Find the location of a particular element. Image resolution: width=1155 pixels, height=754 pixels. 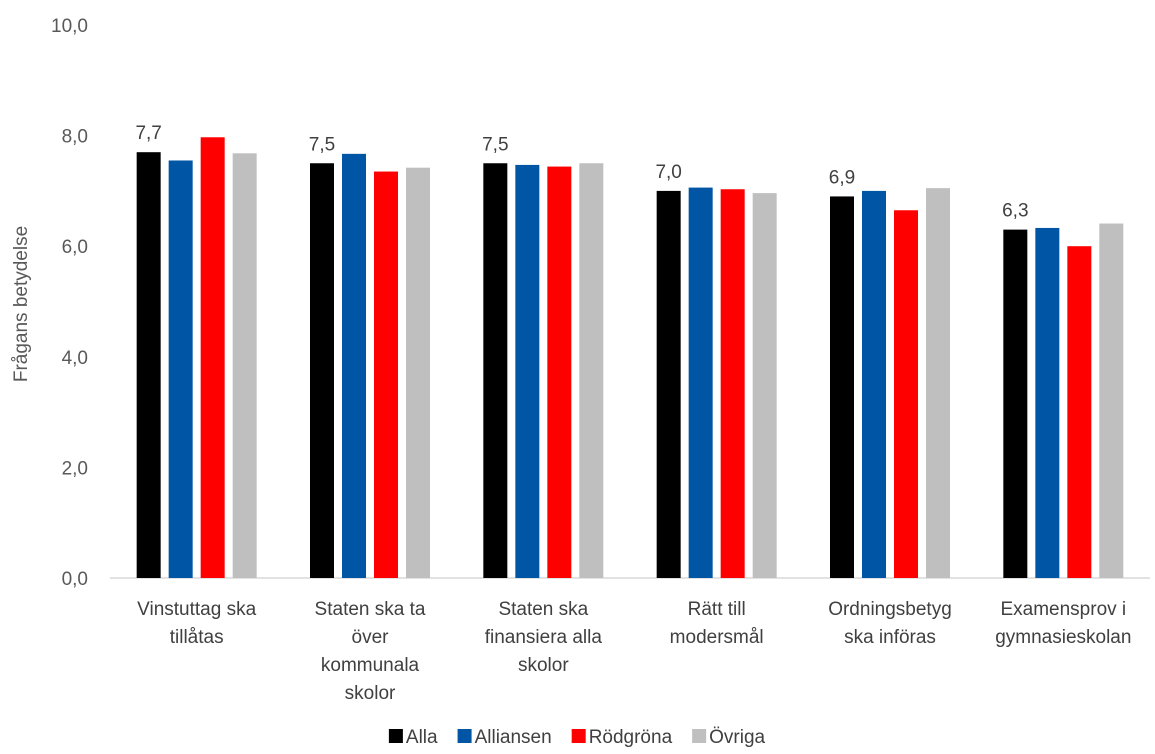

data-label: 7,0 is located at coordinates (668, 172).